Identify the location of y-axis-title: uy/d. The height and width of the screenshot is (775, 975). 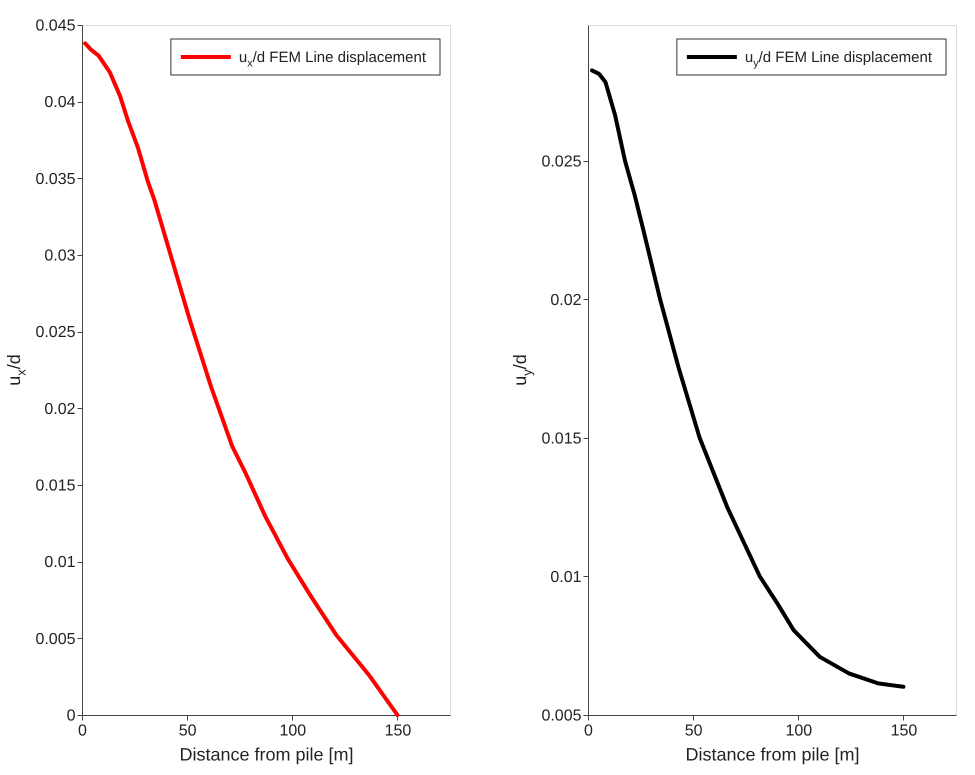
(522, 370).